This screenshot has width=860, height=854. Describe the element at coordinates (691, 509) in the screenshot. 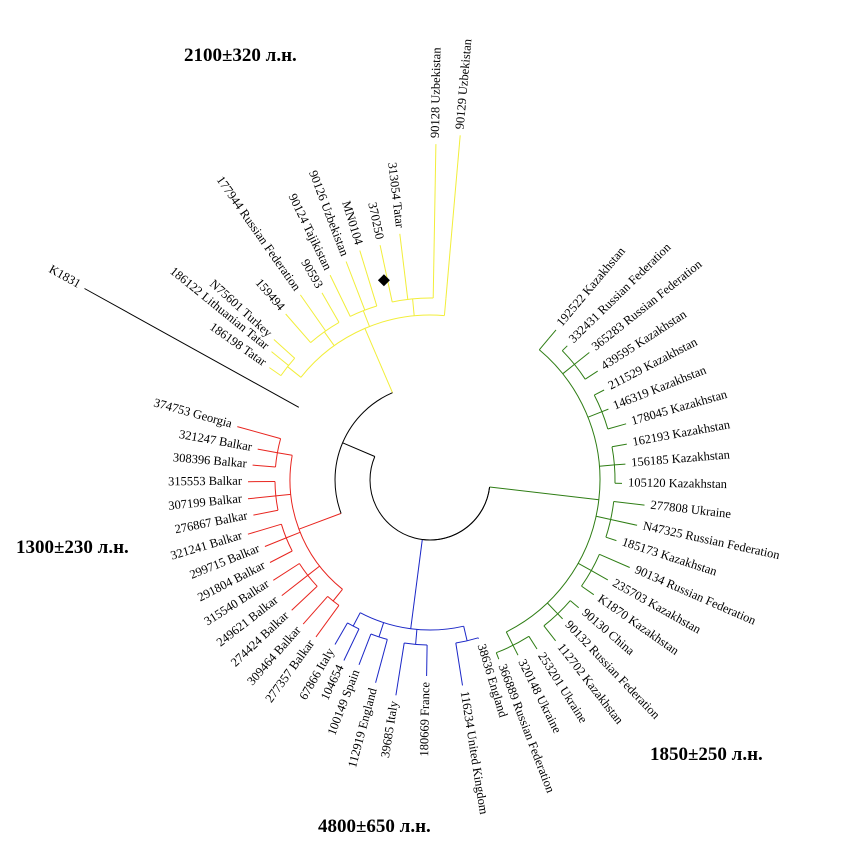

I see `leaf-label: 277808 Ukraine` at that location.